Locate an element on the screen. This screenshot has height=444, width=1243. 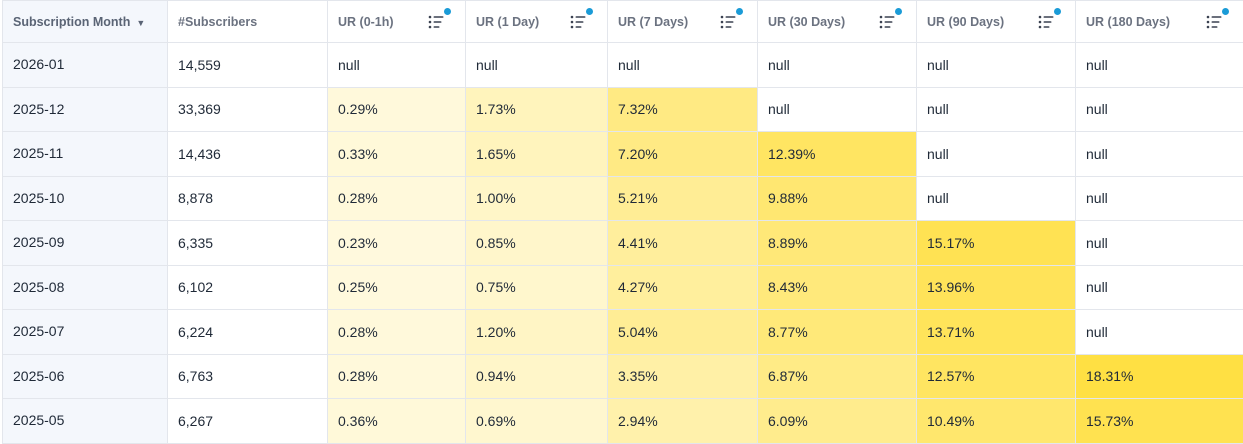
cell-rate: 7.32% is located at coordinates (682, 109).